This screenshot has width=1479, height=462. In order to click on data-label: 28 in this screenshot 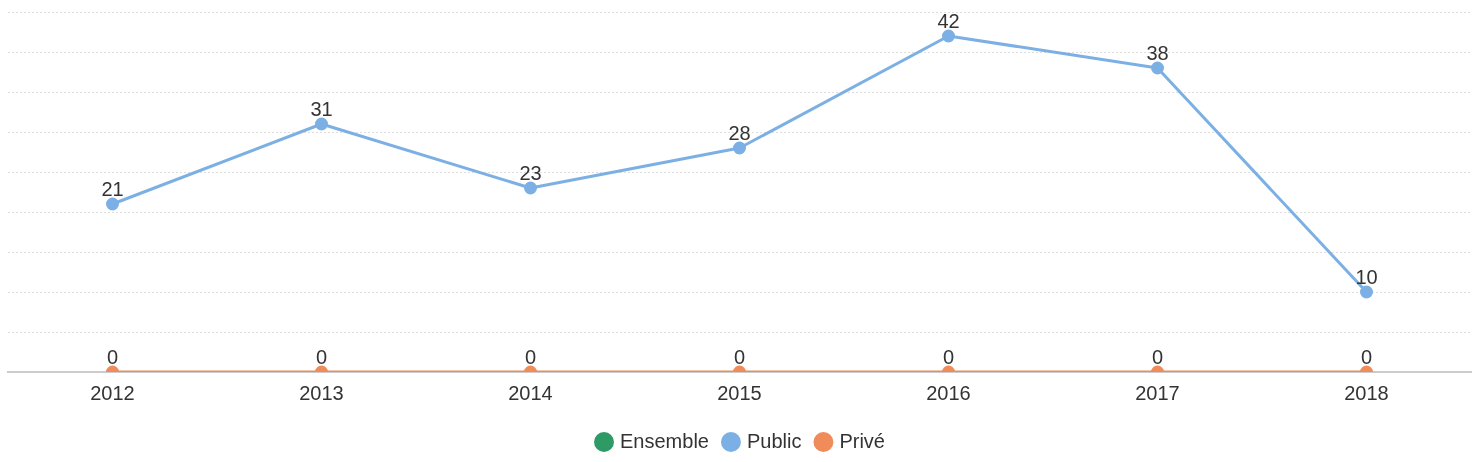, I will do `click(739, 132)`.